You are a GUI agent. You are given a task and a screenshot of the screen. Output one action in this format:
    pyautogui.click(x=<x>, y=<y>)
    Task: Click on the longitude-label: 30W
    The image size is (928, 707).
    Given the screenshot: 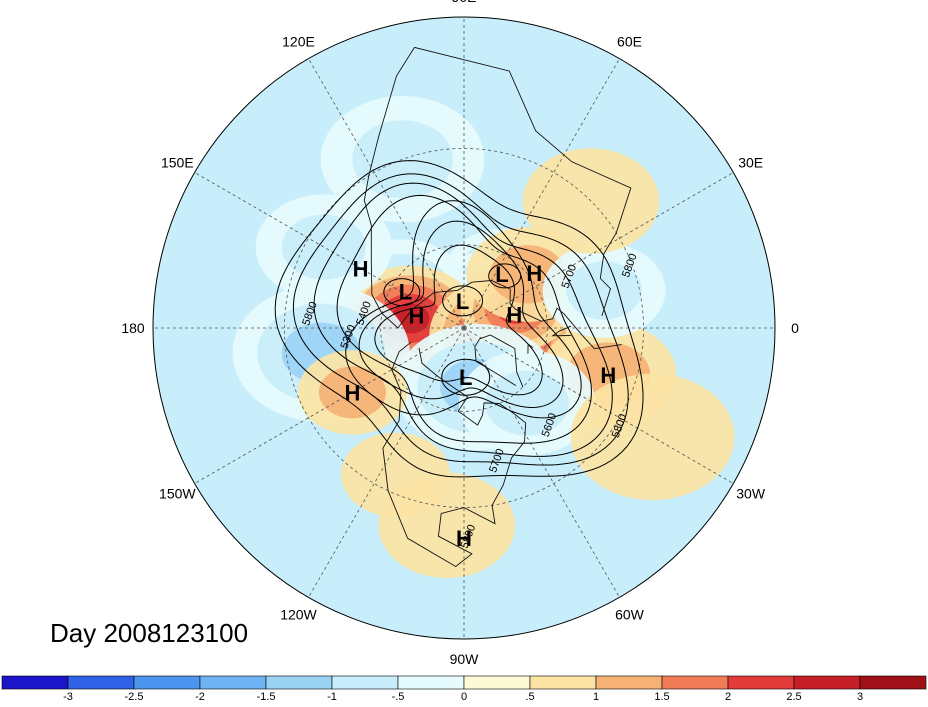 What is the action you would take?
    pyautogui.click(x=751, y=494)
    